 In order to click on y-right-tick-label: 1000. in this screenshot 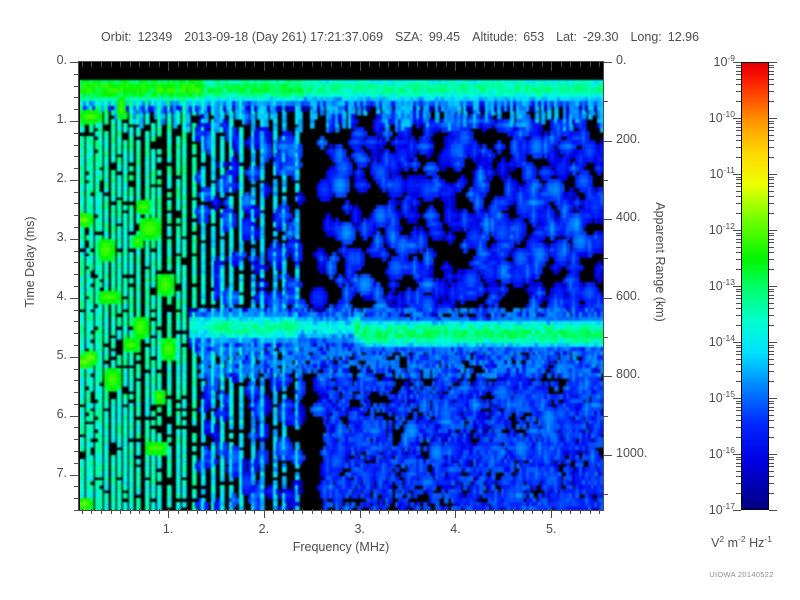, I will do `click(632, 452)`.